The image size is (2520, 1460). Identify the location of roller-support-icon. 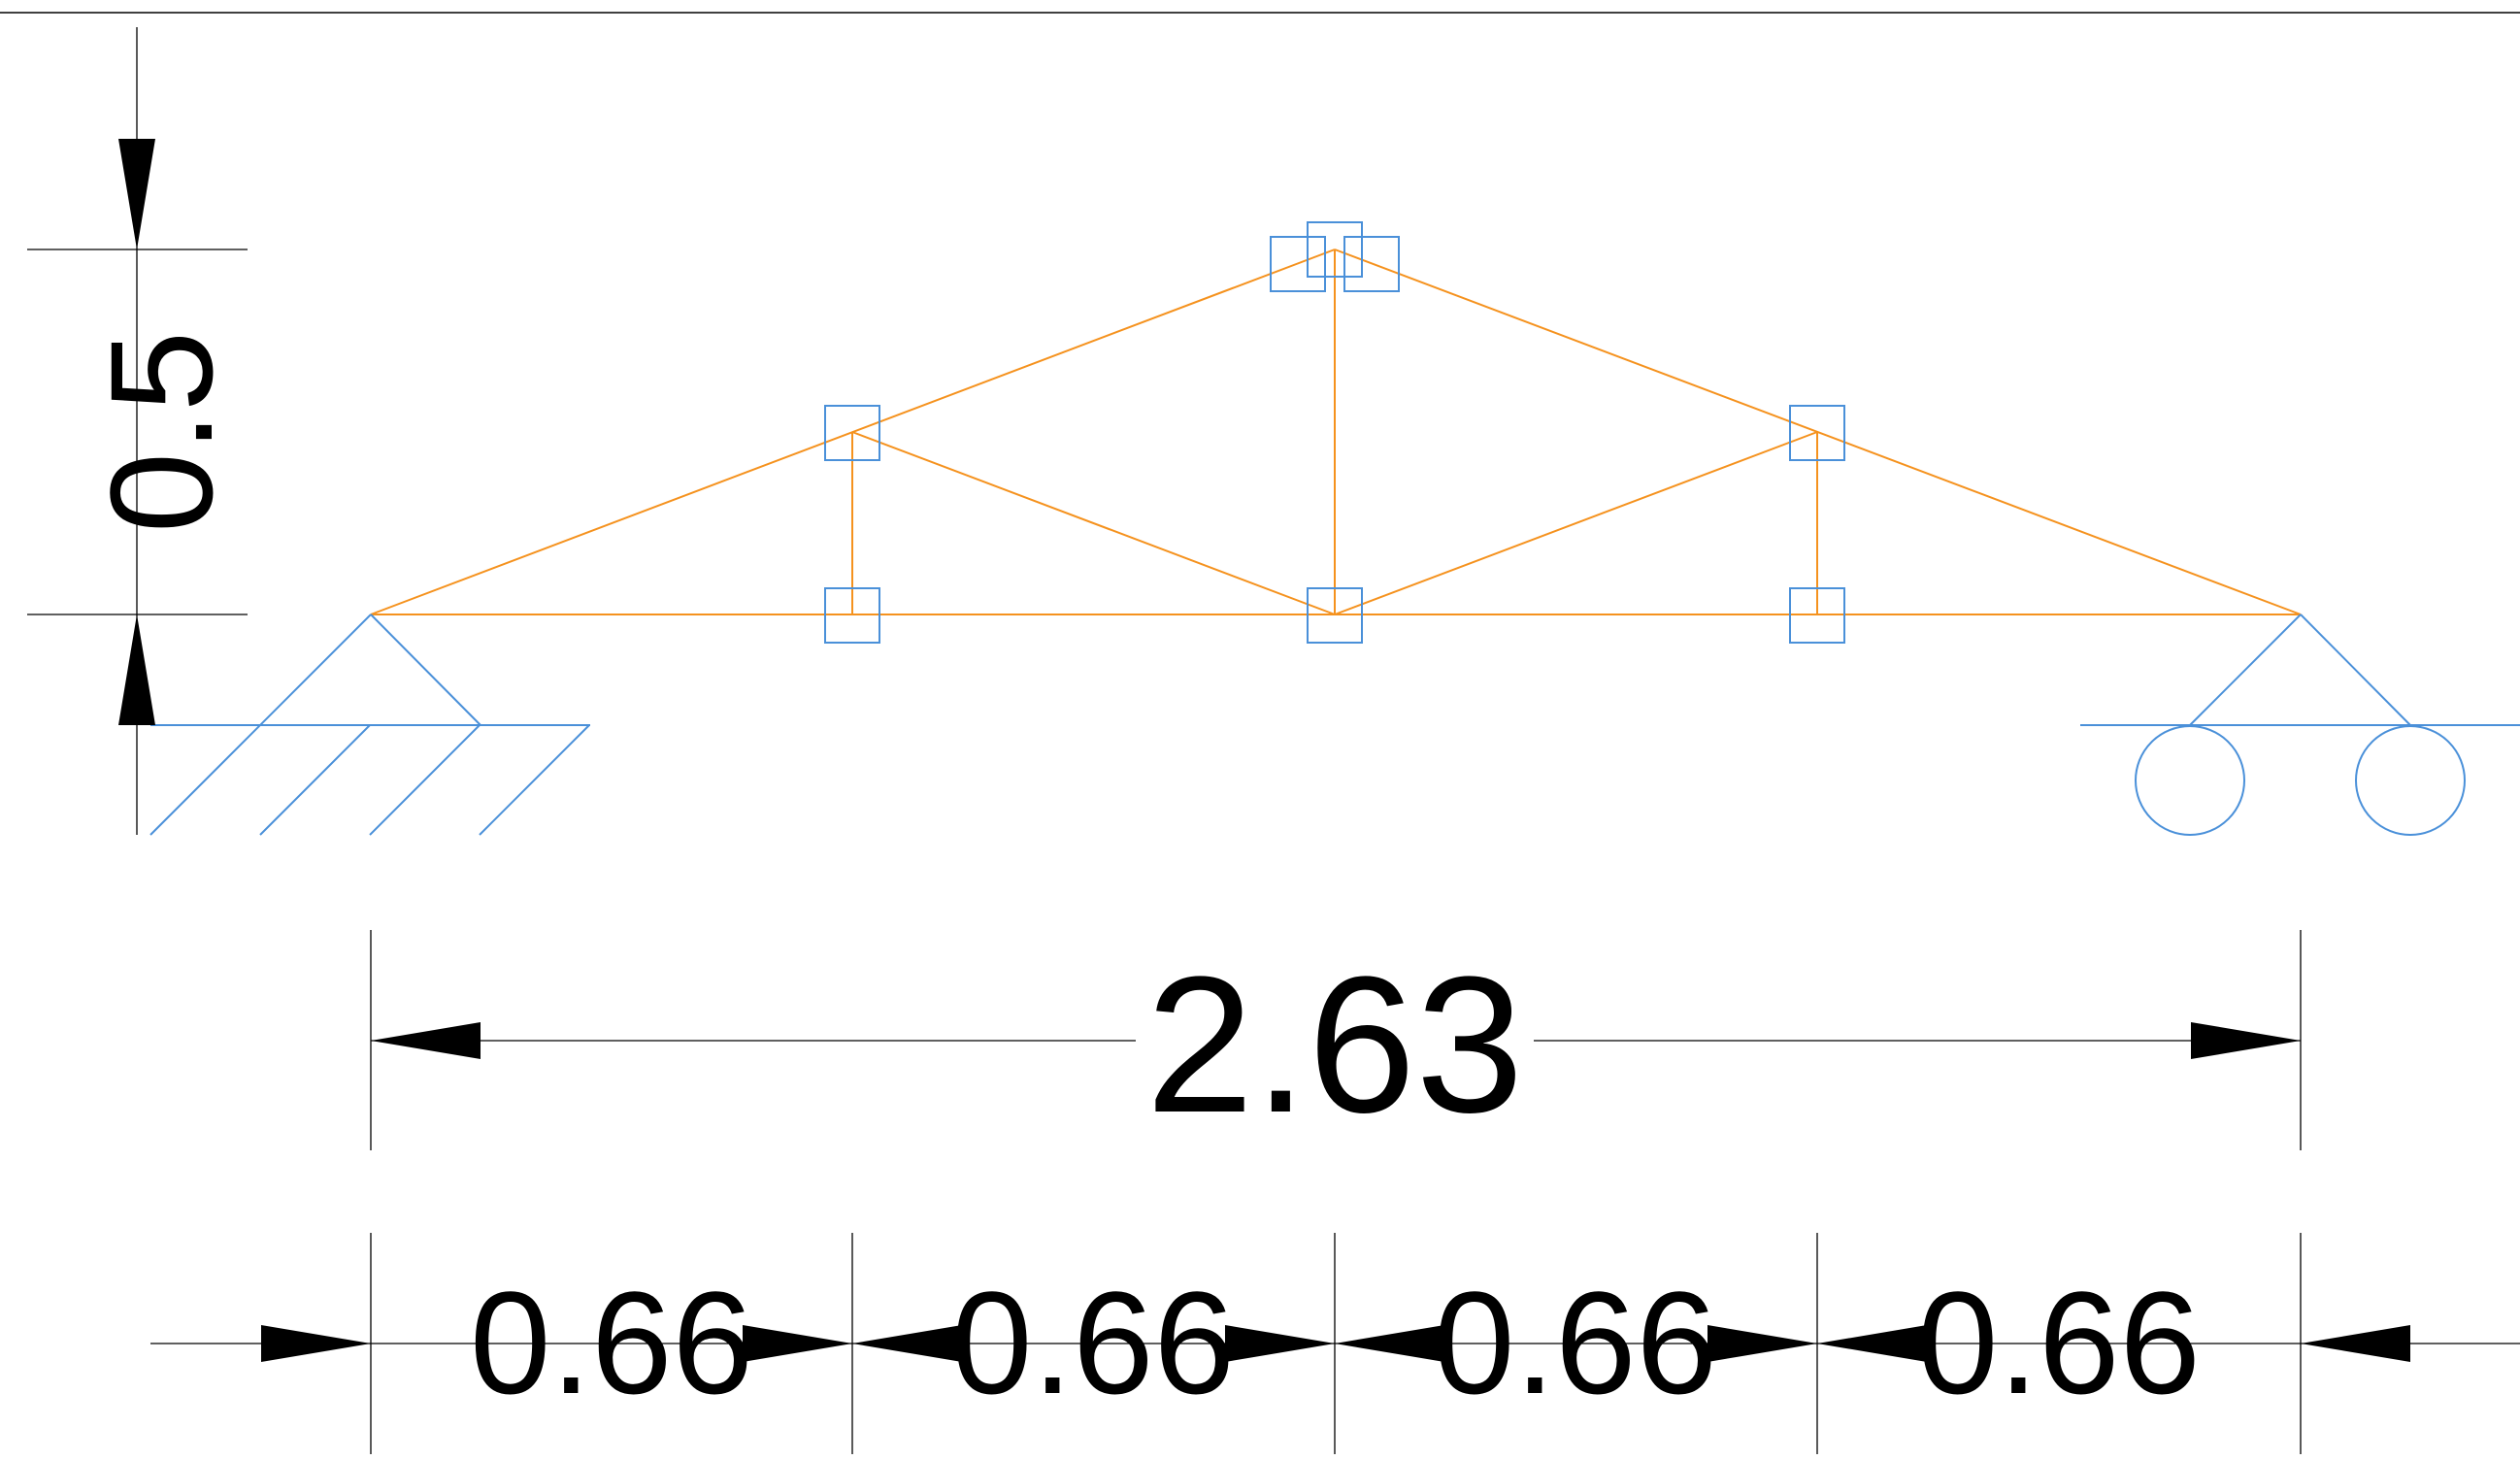
(2300, 725).